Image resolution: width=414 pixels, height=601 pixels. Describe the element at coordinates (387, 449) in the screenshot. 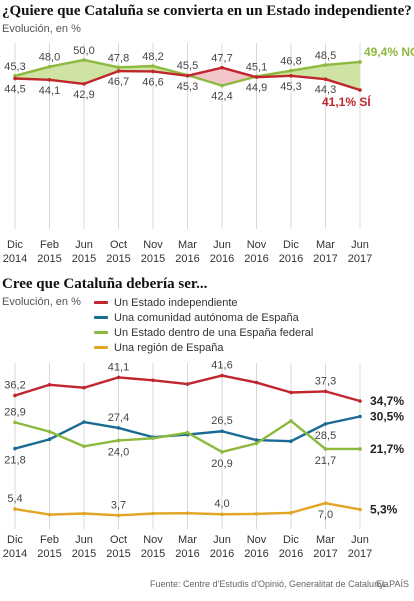

I see `end-label: 21,7%` at that location.